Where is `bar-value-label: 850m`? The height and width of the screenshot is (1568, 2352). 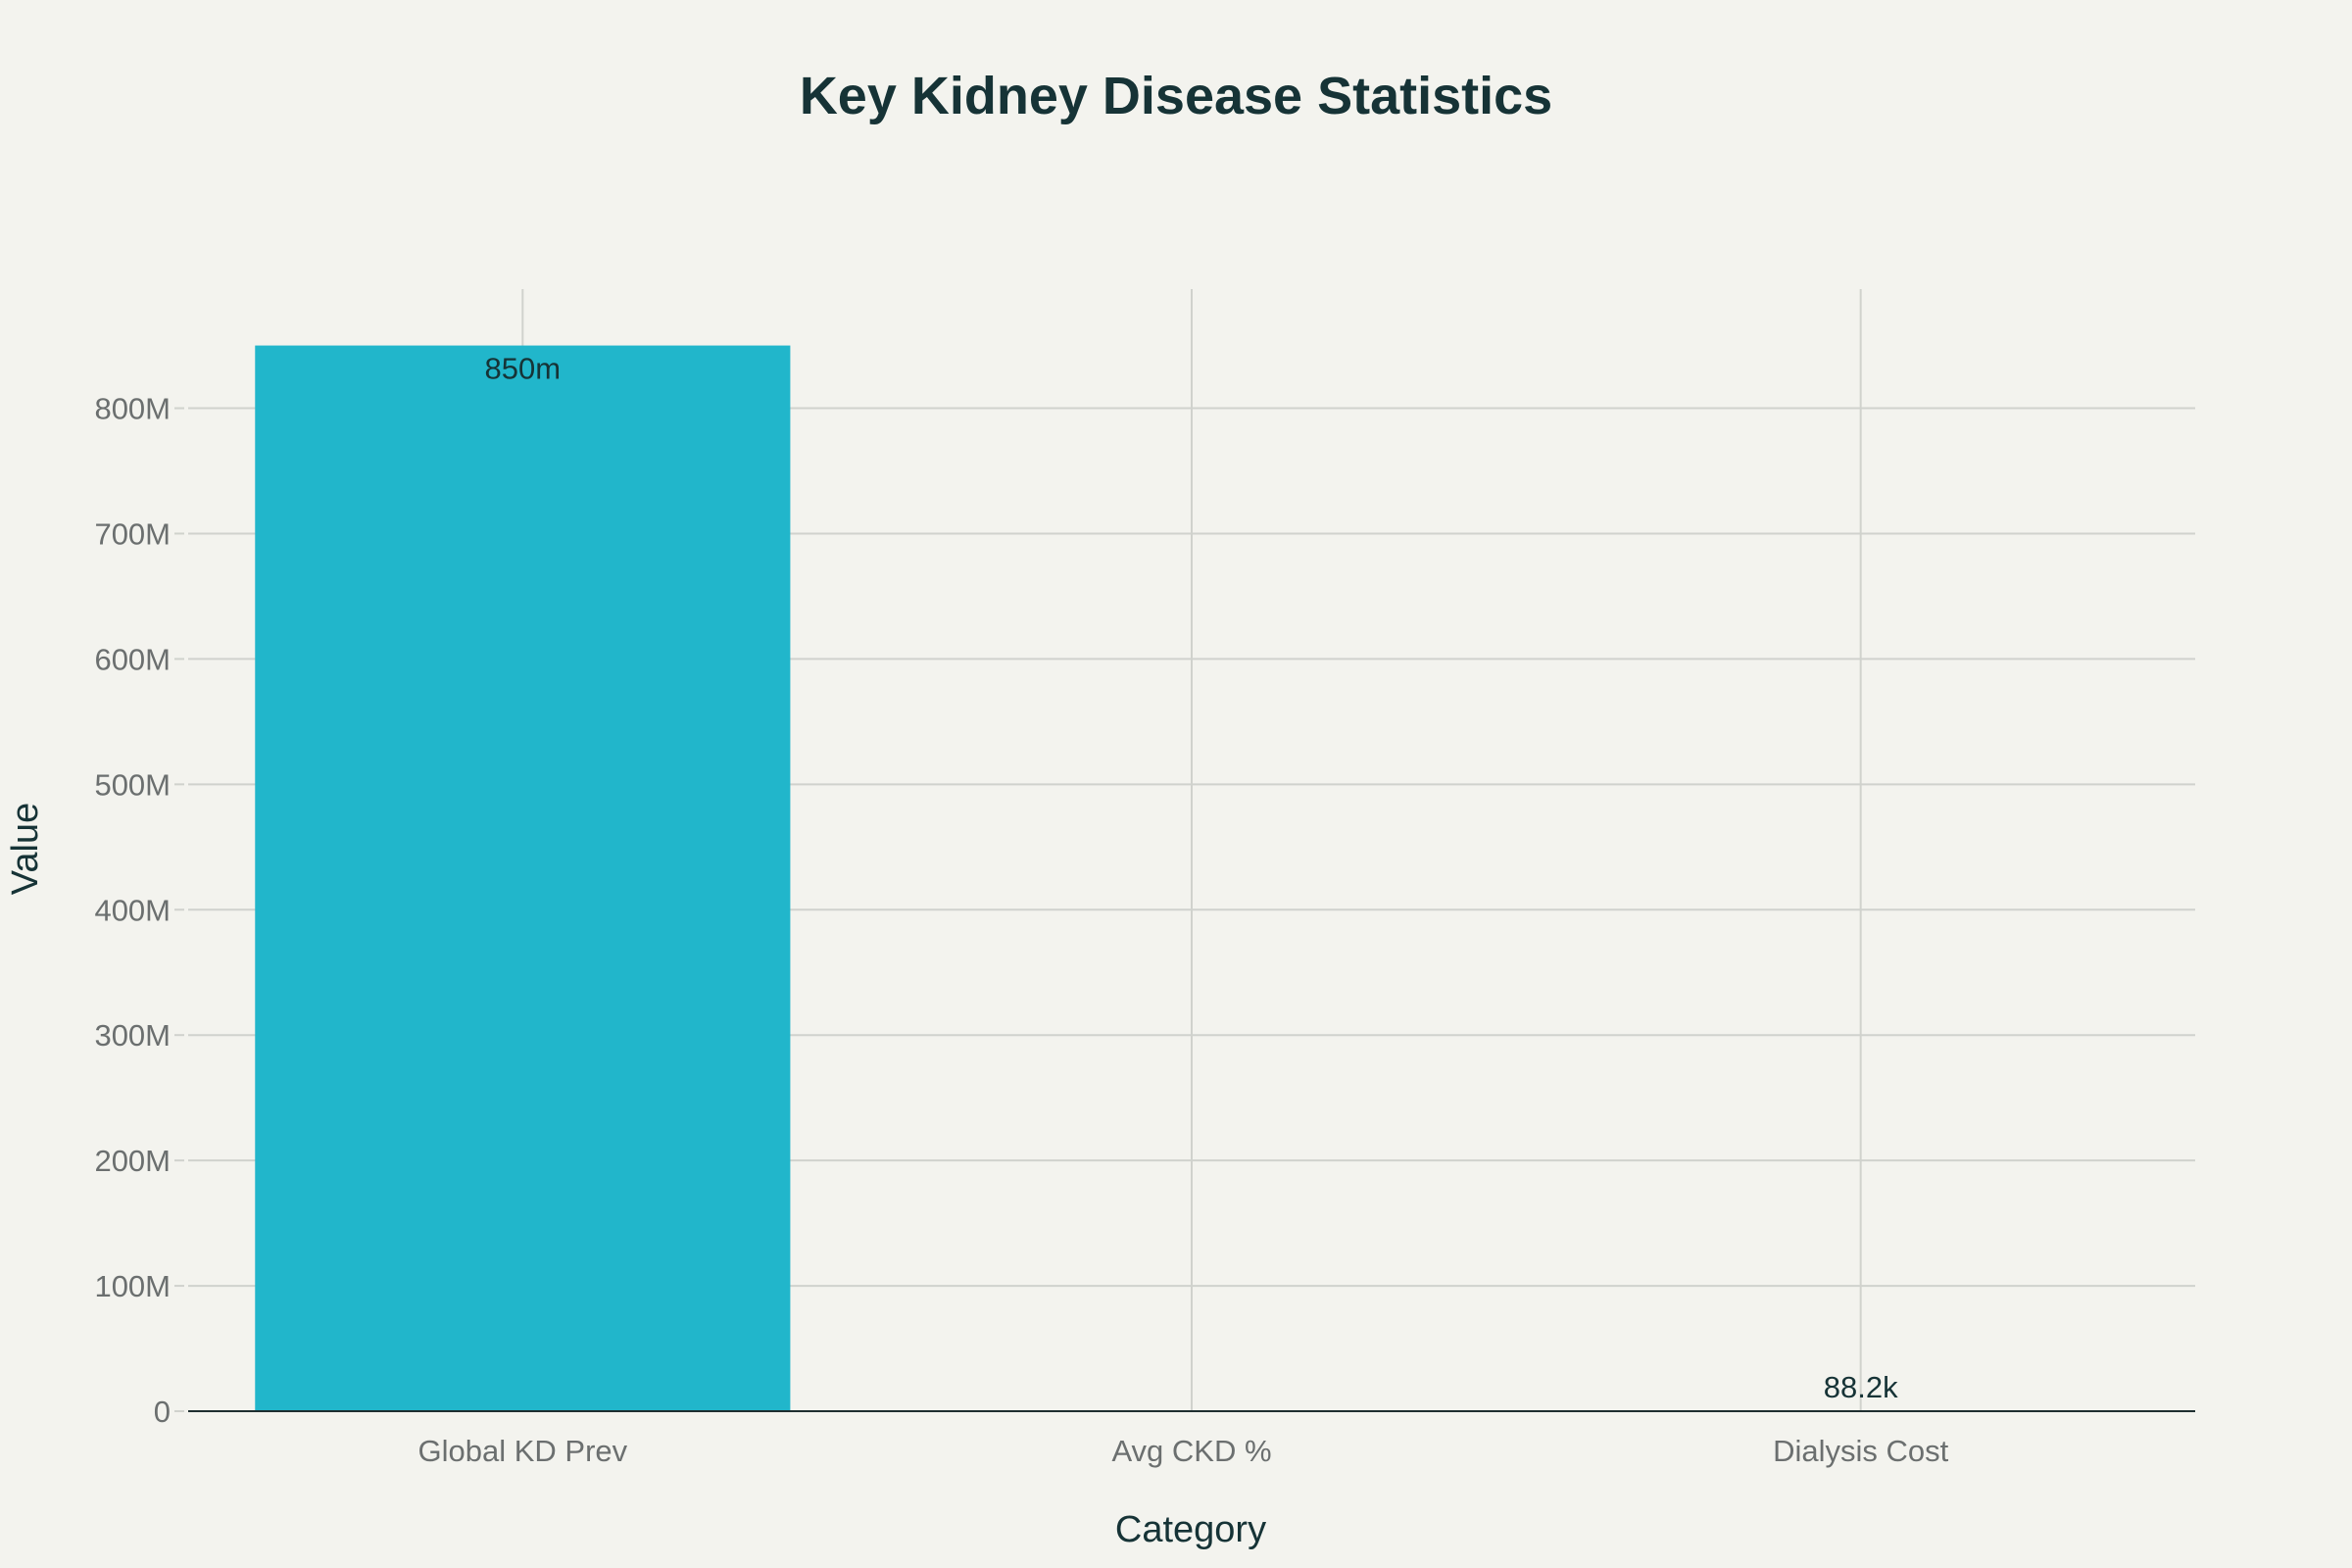 bar-value-label: 850m is located at coordinates (523, 369).